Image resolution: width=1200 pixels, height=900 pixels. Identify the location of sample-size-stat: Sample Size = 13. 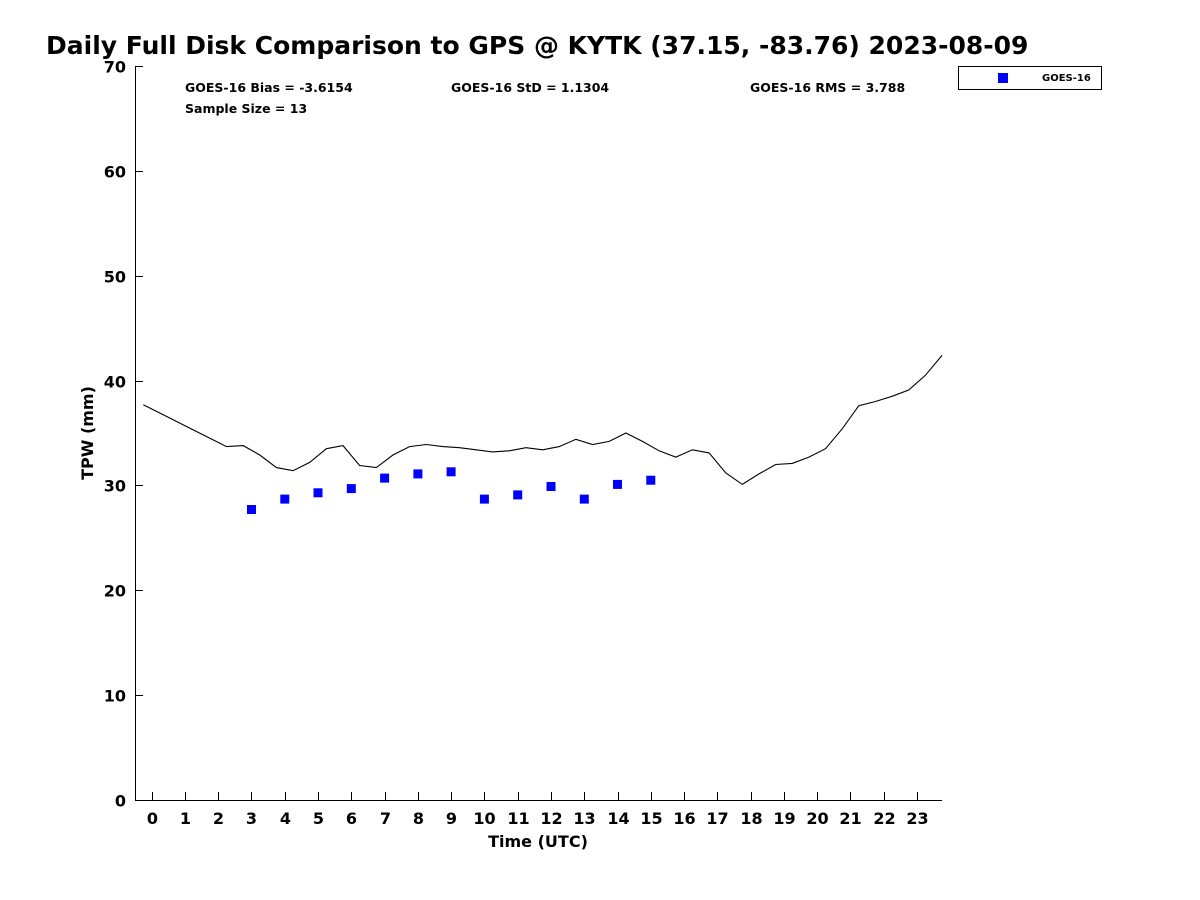
(246, 108).